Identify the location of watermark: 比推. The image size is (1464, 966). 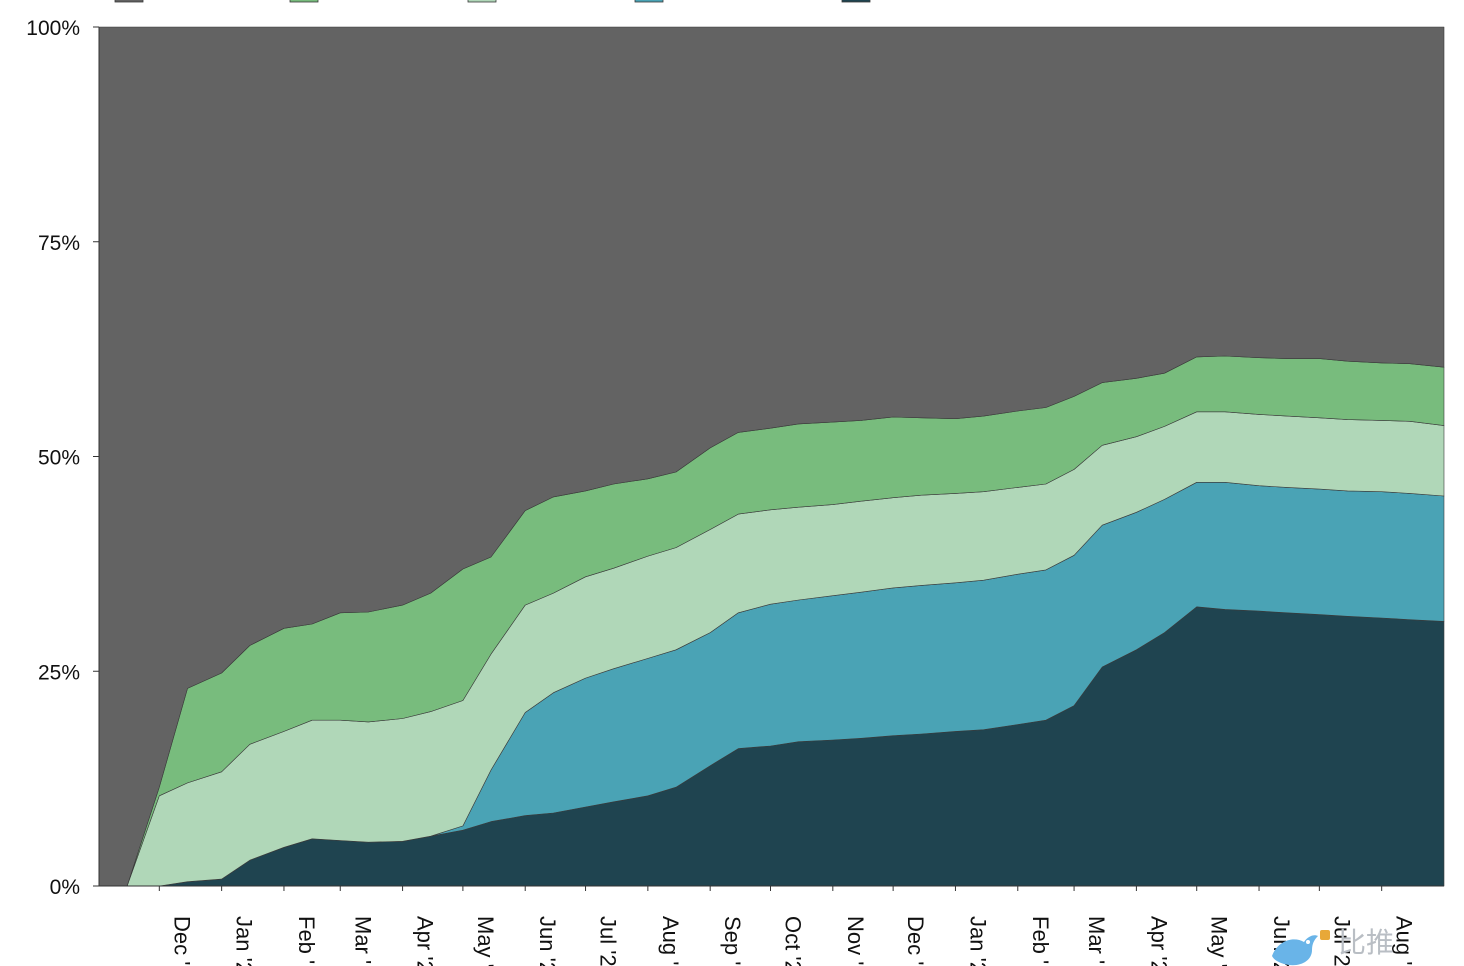
(1333, 946).